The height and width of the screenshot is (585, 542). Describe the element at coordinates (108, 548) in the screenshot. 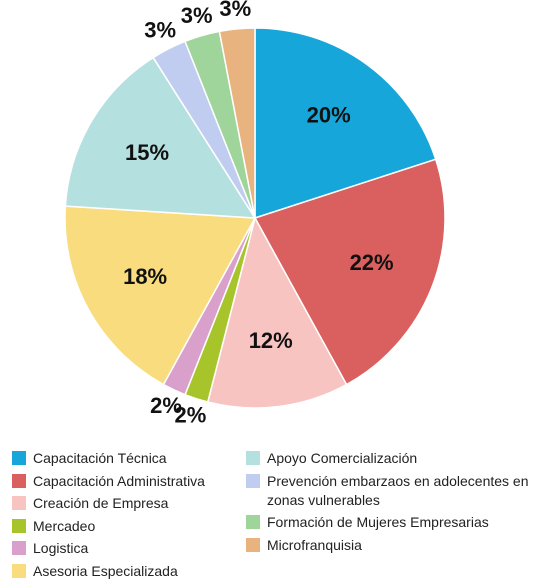

I see `legend-item: Logistica` at that location.